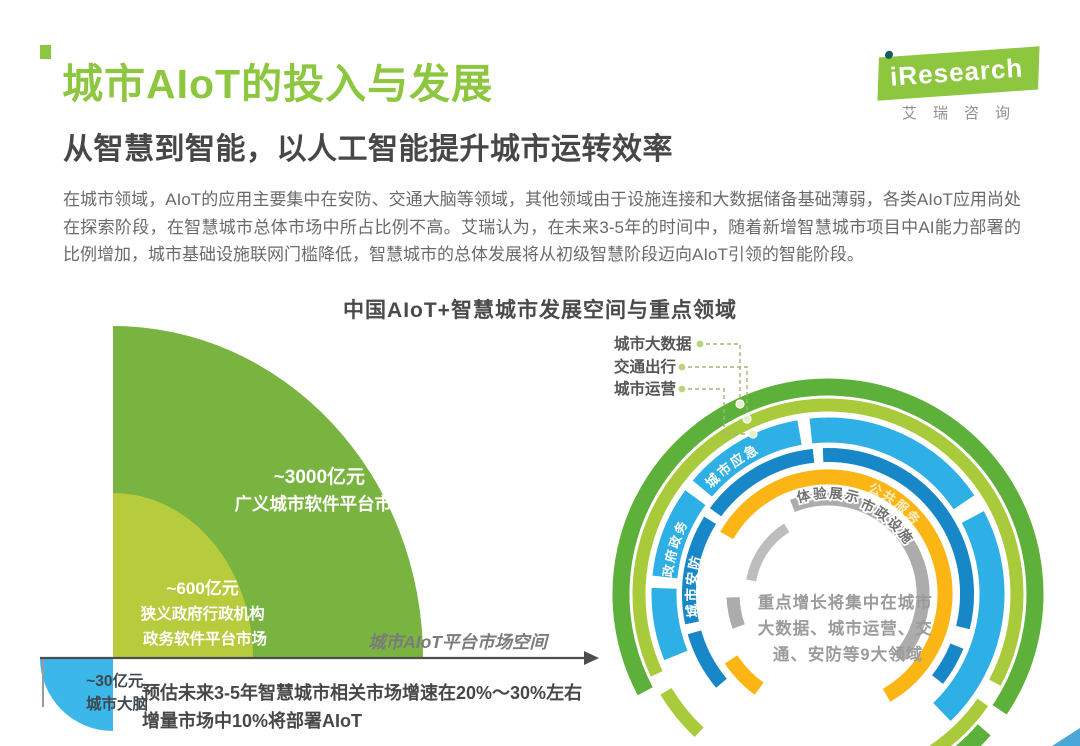 The image size is (1080, 746). I want to click on callout-dots, so click(746, 419).